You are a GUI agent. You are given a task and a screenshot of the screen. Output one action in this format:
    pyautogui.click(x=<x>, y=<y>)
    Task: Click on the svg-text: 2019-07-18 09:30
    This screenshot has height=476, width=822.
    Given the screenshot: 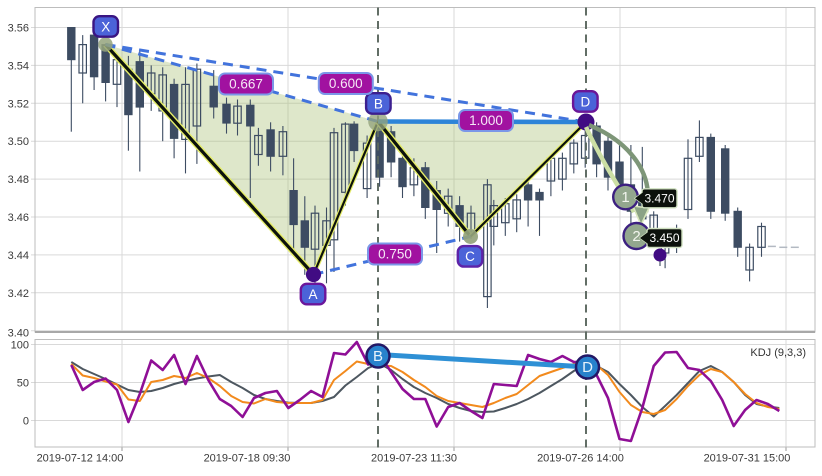 What is the action you would take?
    pyautogui.click(x=247, y=459)
    